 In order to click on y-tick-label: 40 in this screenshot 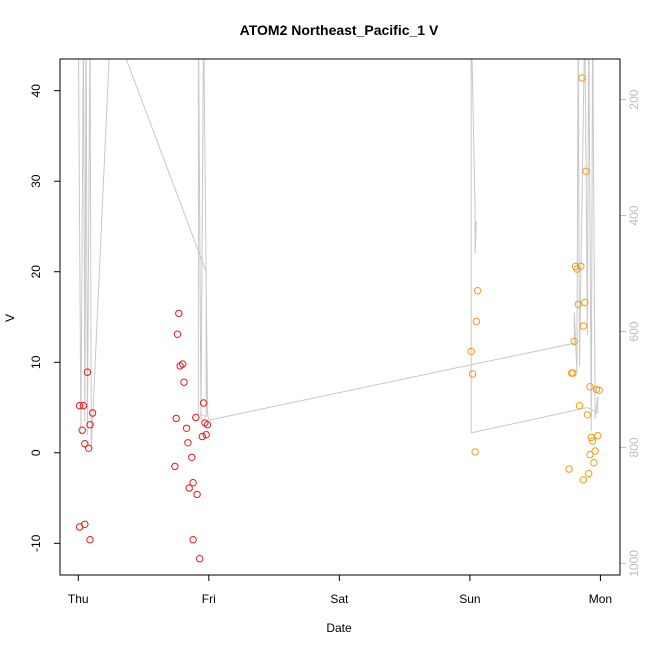, I will do `click(36, 91)`.